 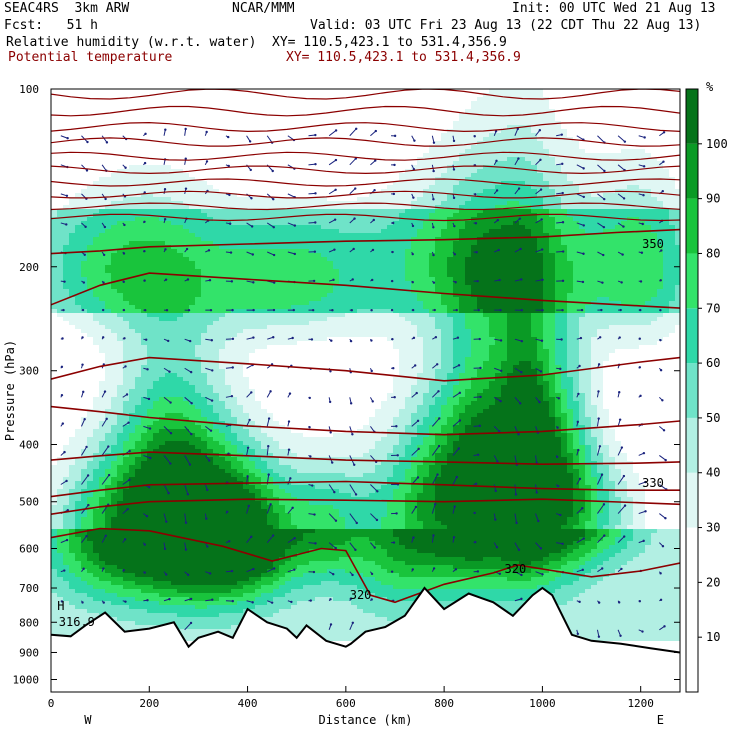 I want to click on colorbar-tick-label: 10, so click(x=713, y=637).